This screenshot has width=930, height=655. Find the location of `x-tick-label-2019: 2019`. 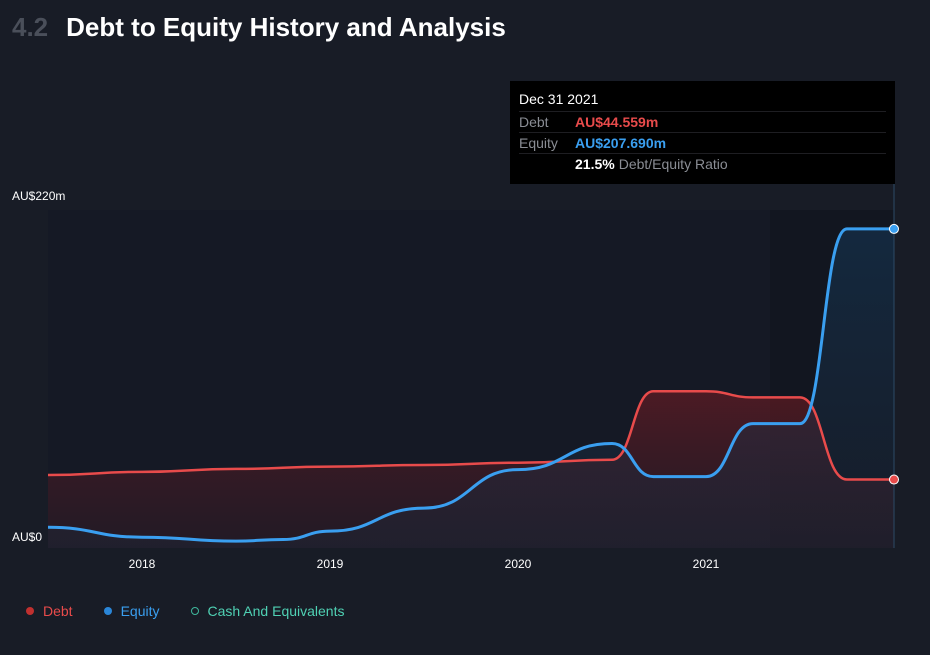

x-tick-label-2019: 2019 is located at coordinates (330, 564).